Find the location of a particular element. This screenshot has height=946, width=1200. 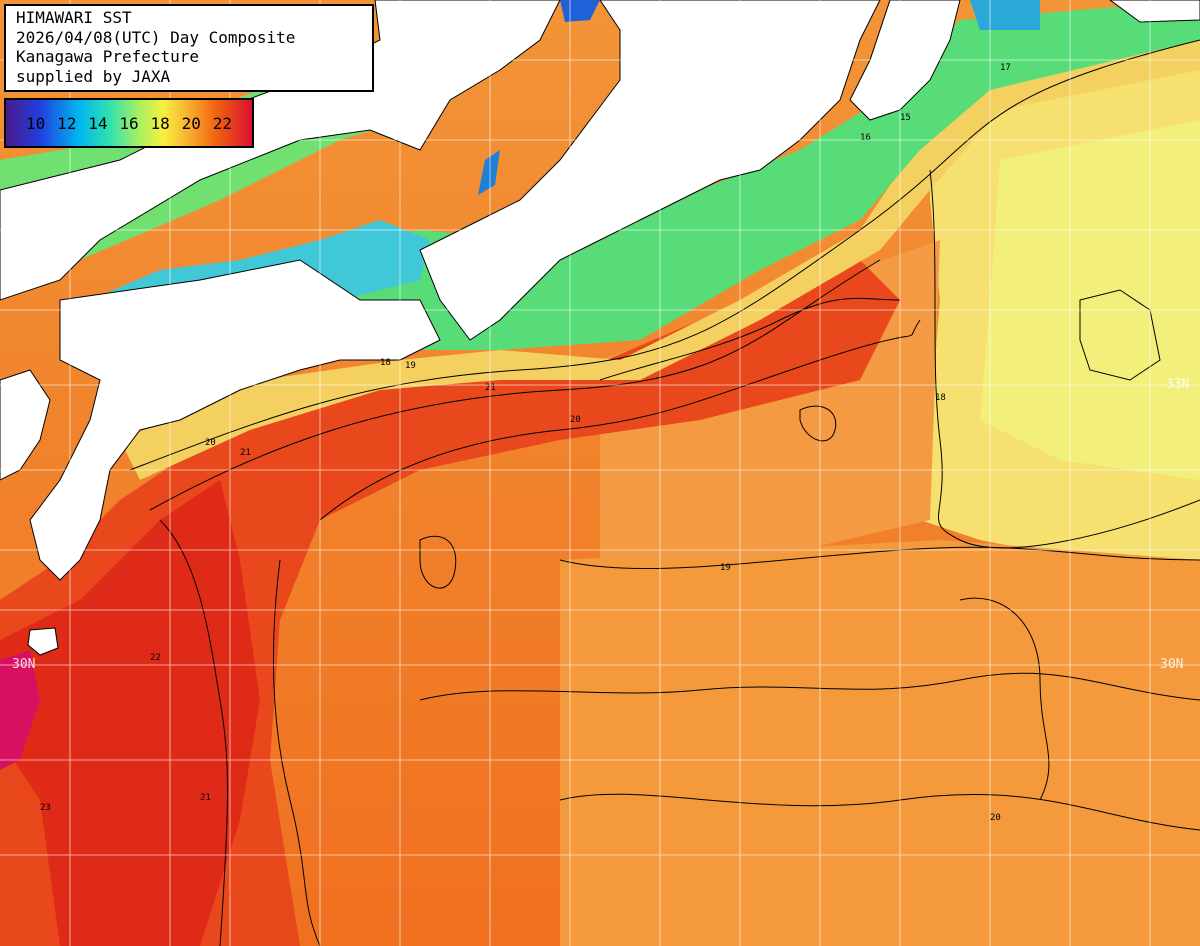

contour-label-20b: 20 is located at coordinates (210, 443).